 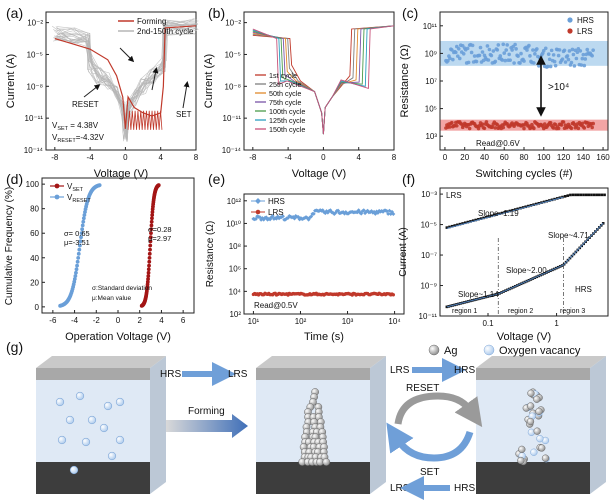 I want to click on x-tick-label: 0, so click(x=323, y=157).